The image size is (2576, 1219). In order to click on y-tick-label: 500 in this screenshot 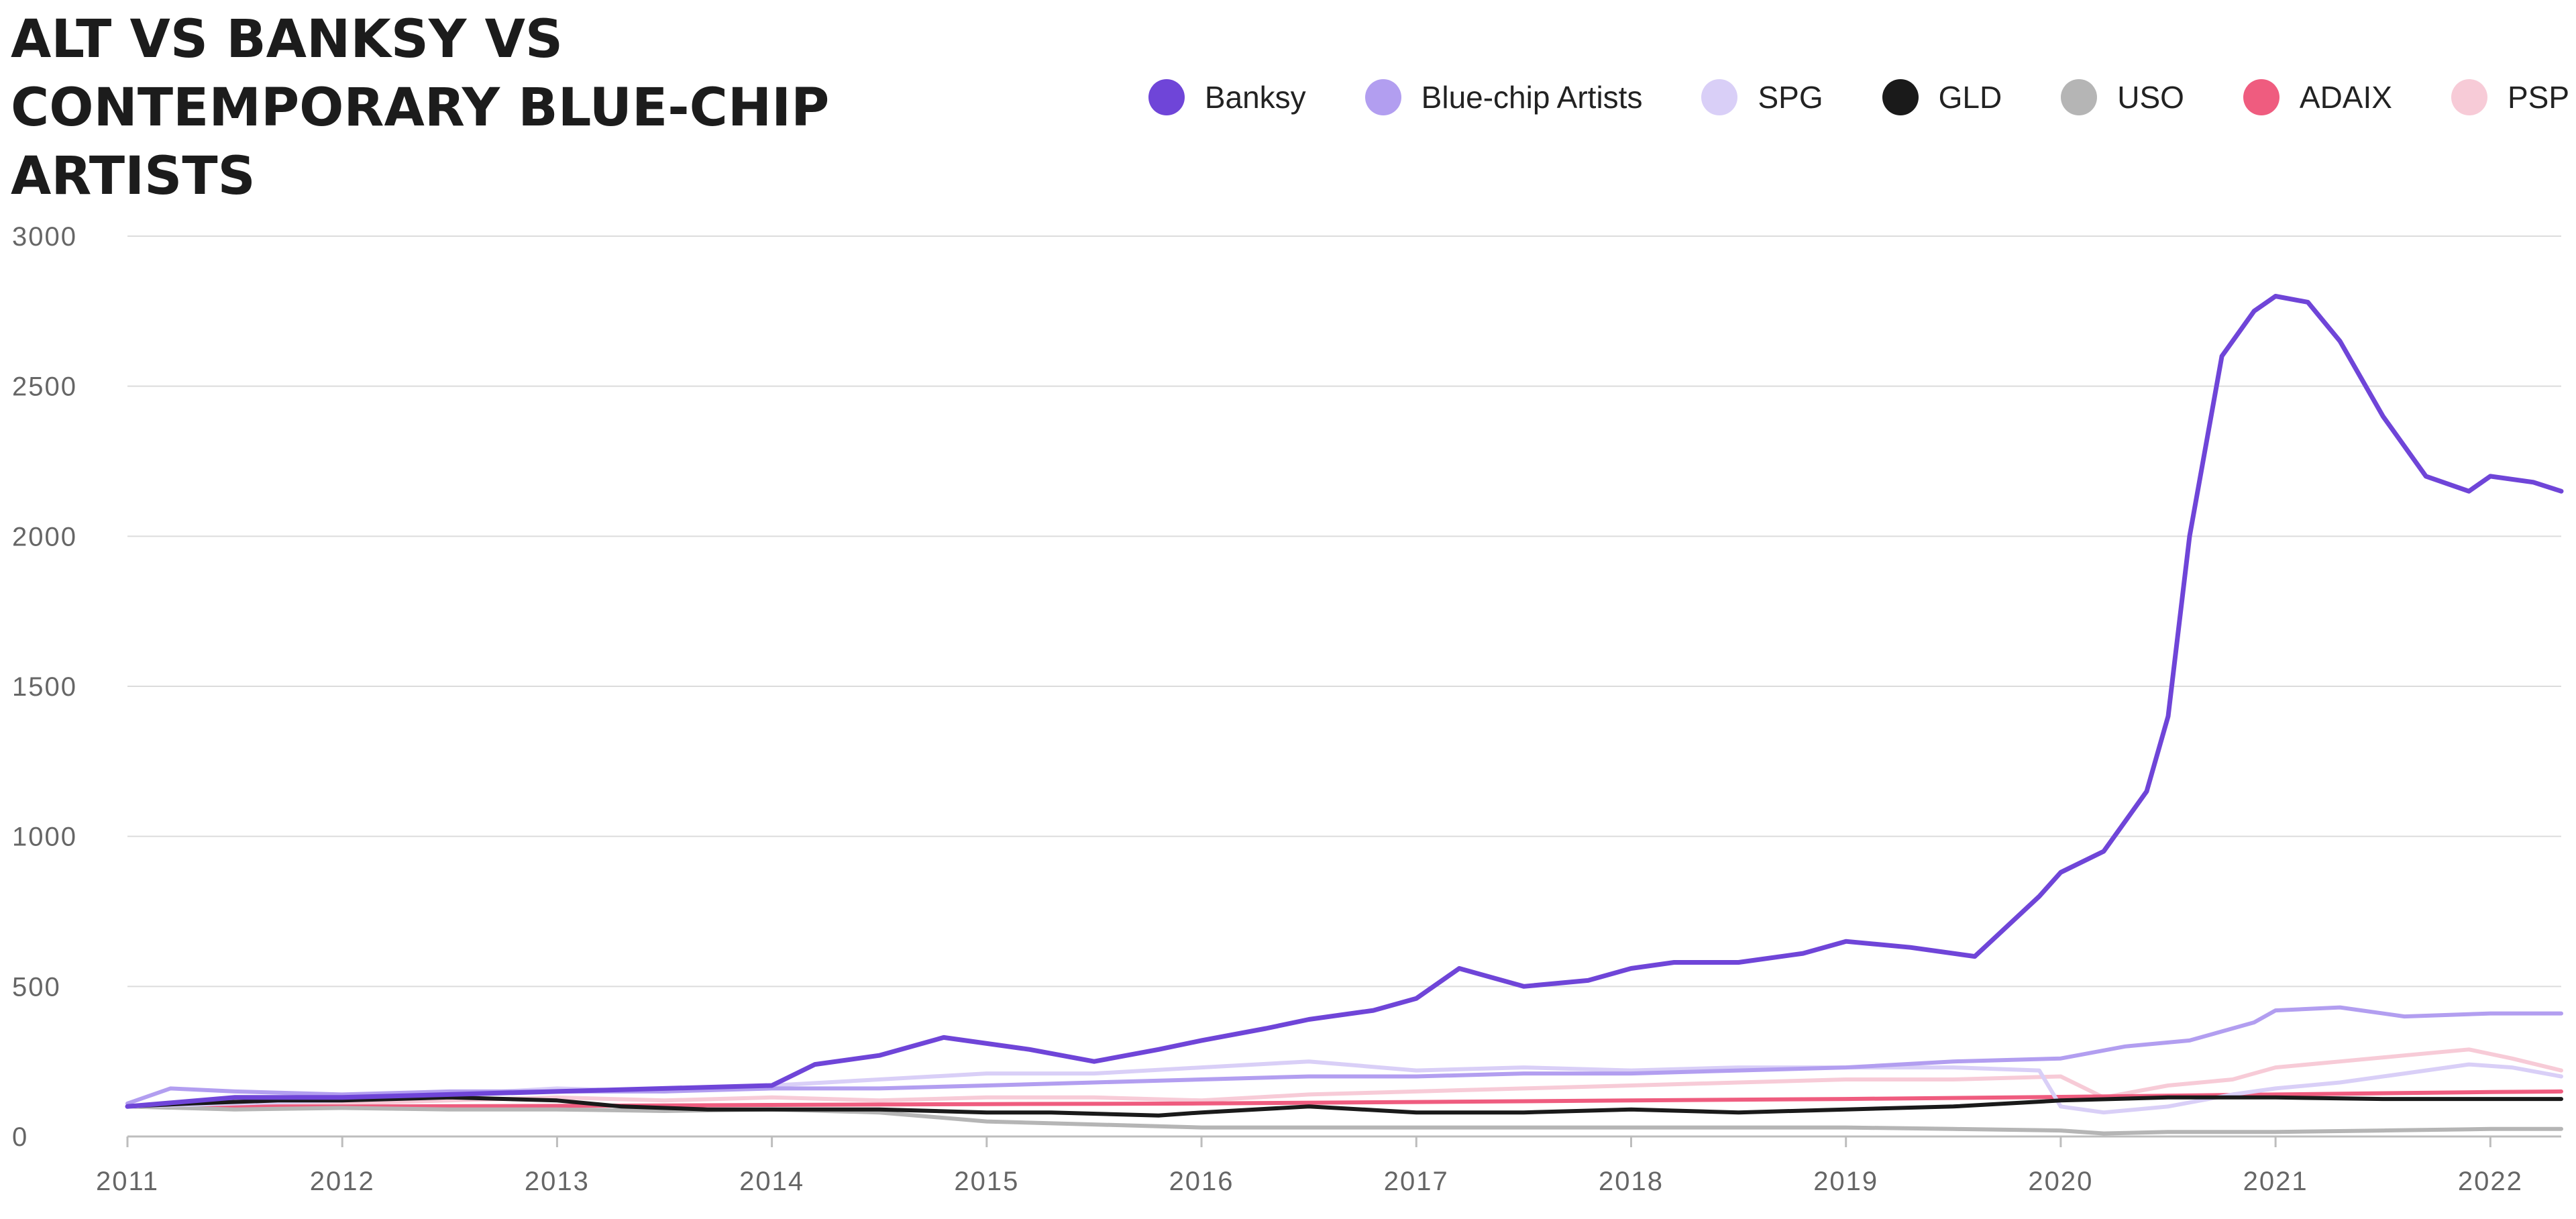, I will do `click(36, 987)`.